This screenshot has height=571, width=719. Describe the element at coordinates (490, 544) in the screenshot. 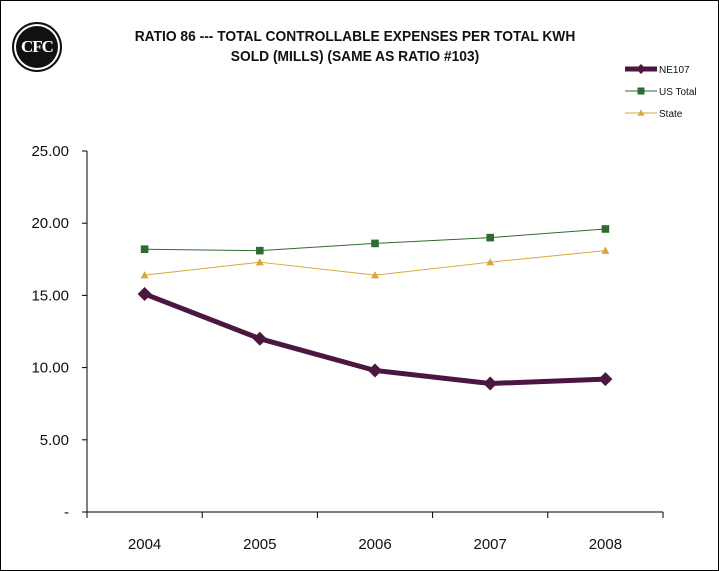

I see `x-tick-label: 2007` at that location.